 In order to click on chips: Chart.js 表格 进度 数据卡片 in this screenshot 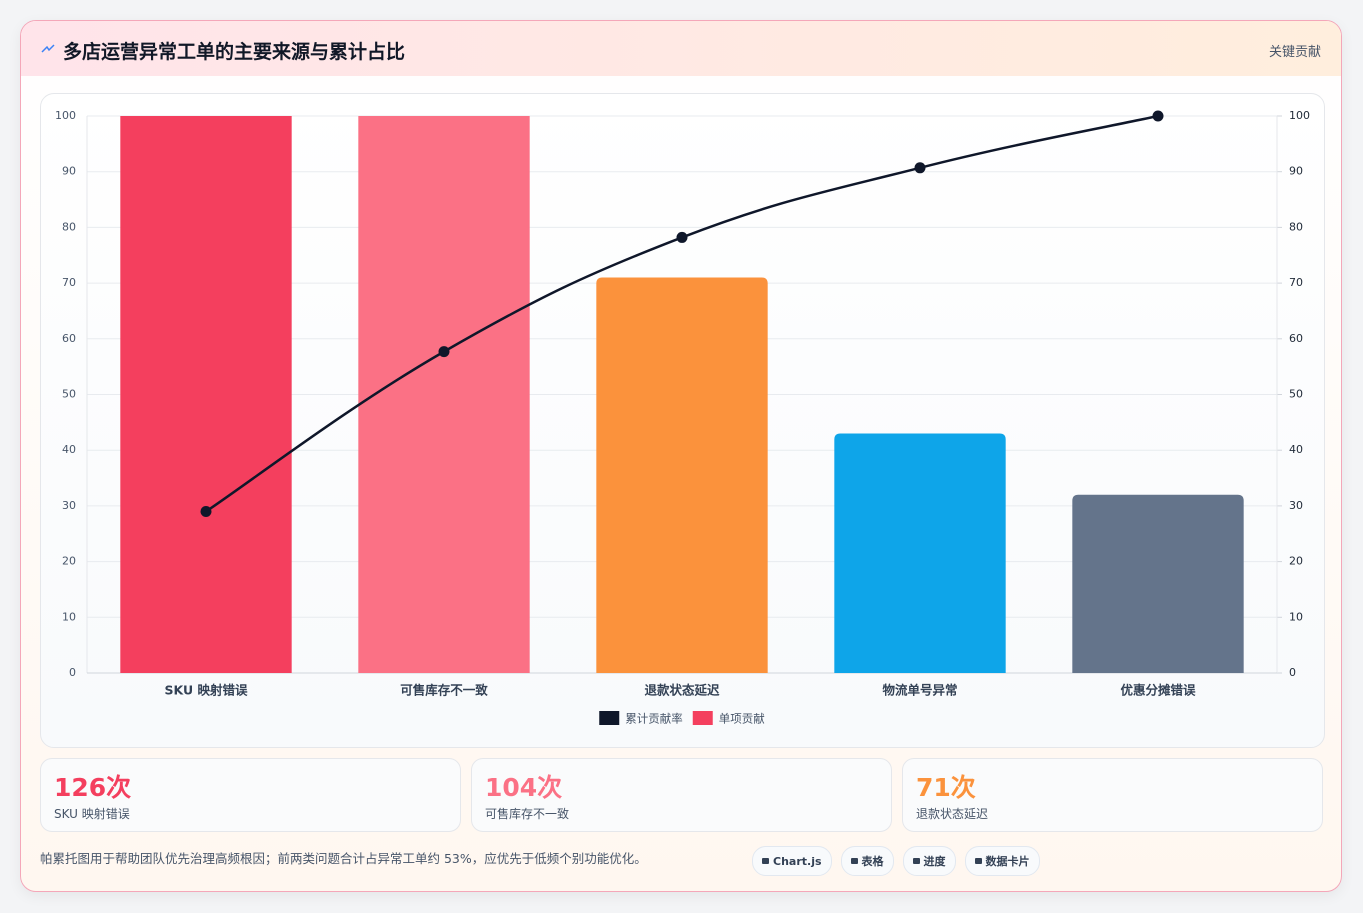, I will do `click(896, 861)`.